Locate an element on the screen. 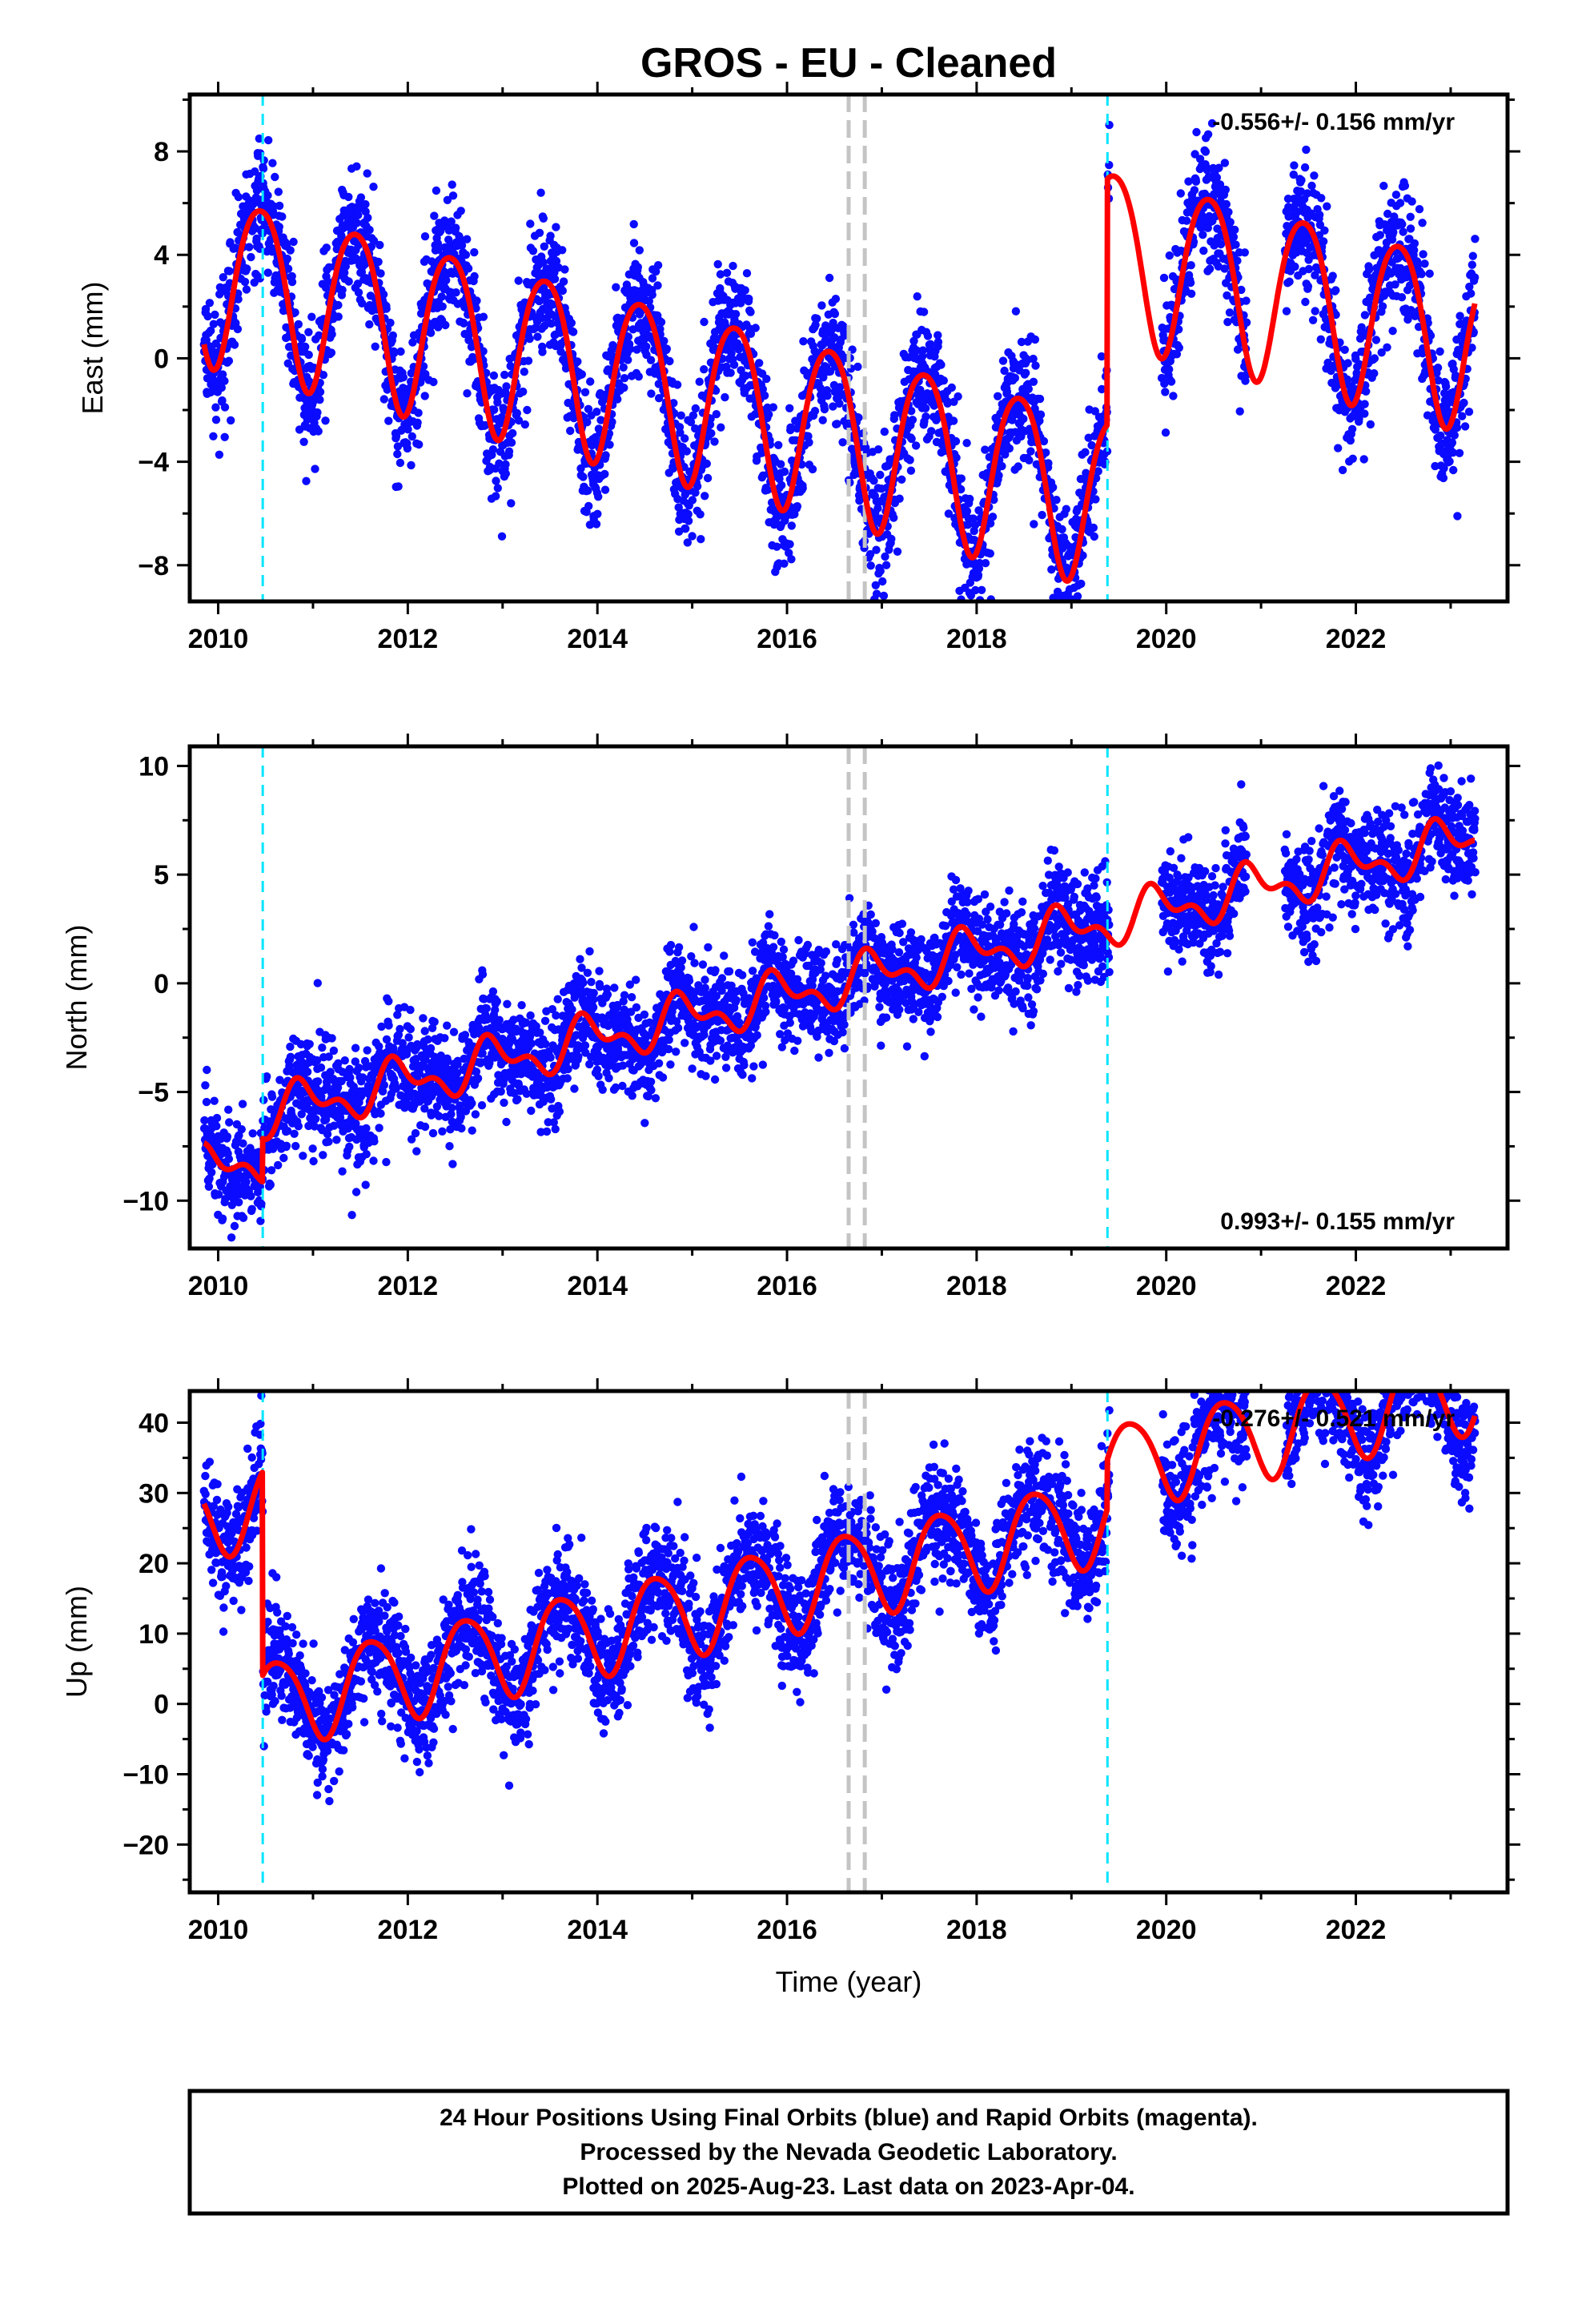  x-tick-label: 2010 is located at coordinates (218, 639).